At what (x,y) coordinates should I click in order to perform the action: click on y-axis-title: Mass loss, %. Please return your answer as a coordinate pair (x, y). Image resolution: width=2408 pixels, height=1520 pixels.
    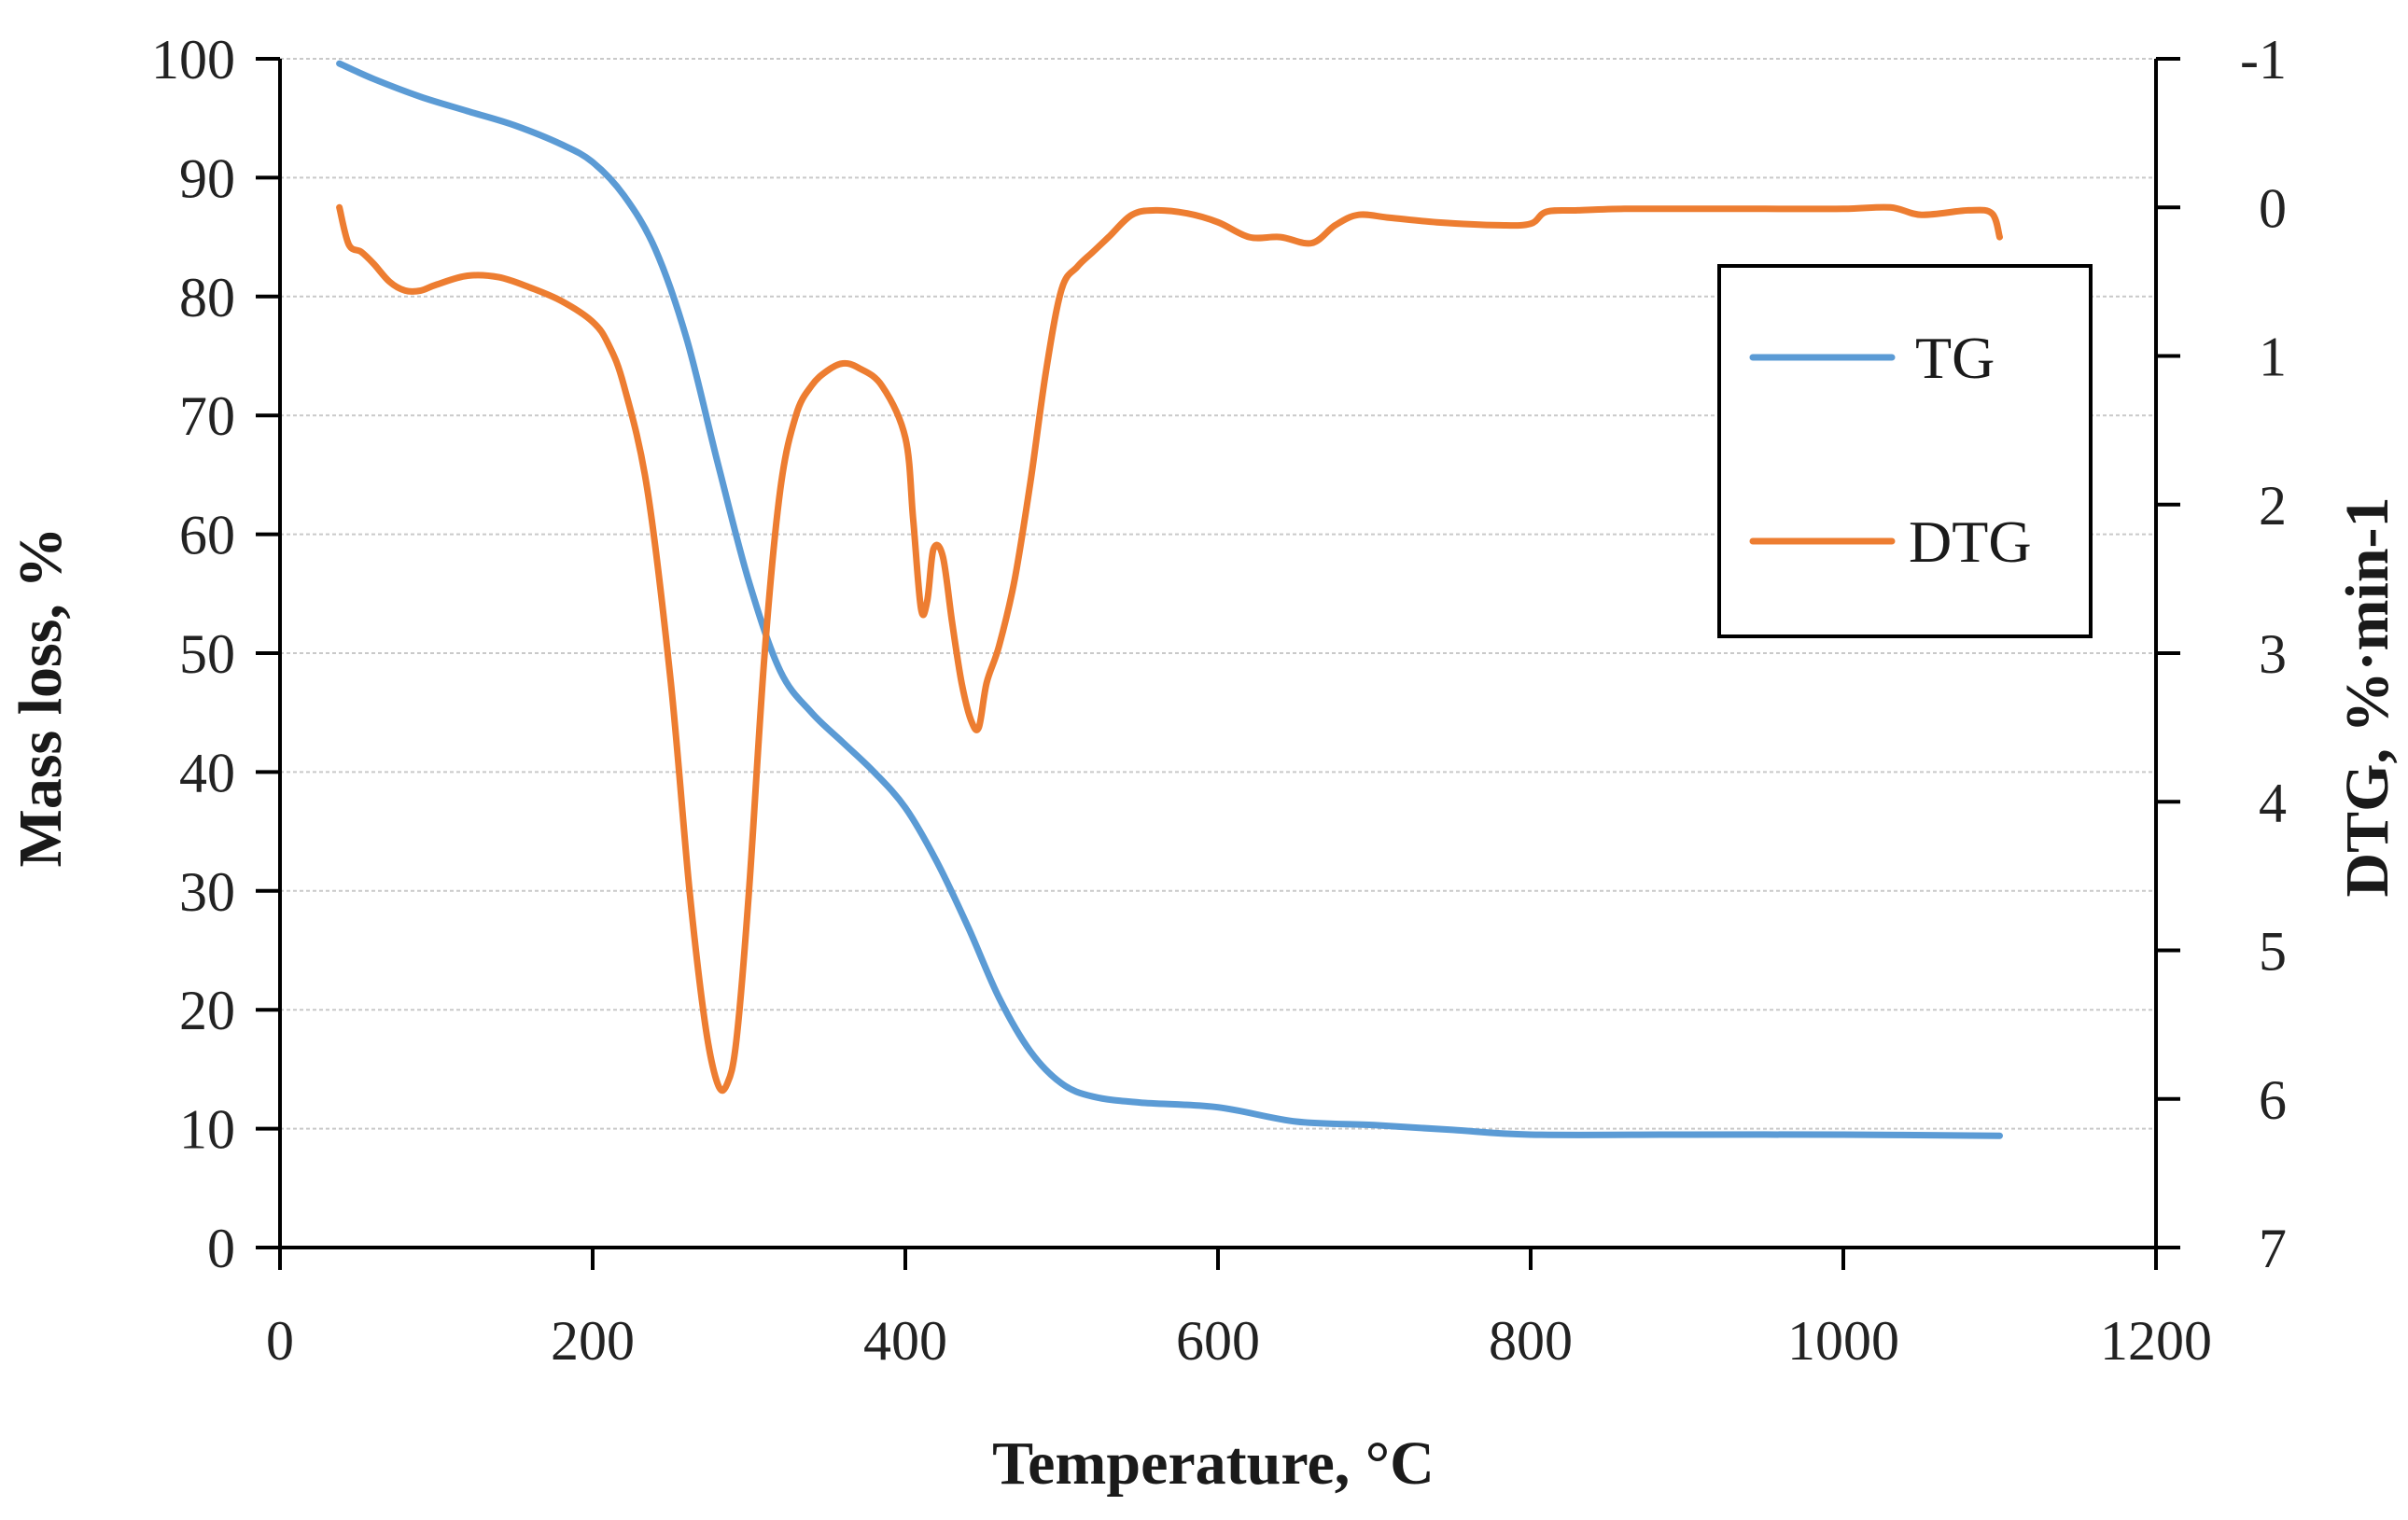
    Looking at the image, I should click on (41, 697).